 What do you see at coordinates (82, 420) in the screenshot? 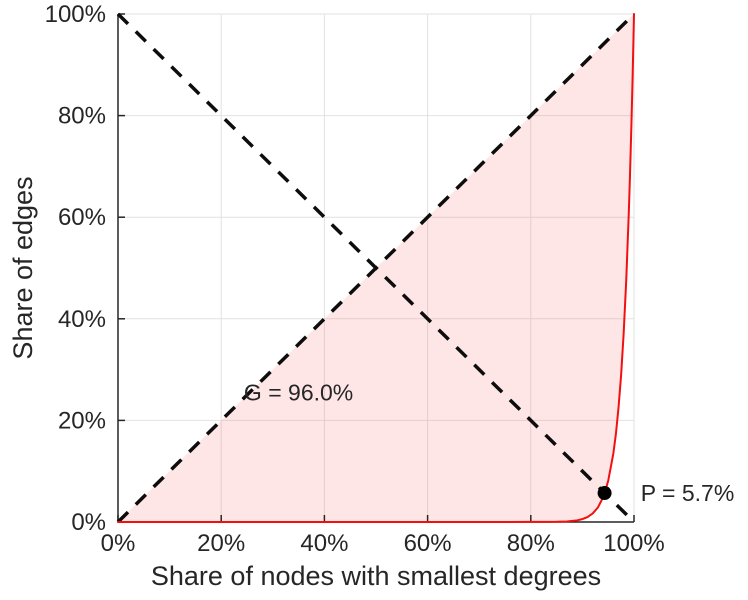
I see `y-tick-label: 20%` at bounding box center [82, 420].